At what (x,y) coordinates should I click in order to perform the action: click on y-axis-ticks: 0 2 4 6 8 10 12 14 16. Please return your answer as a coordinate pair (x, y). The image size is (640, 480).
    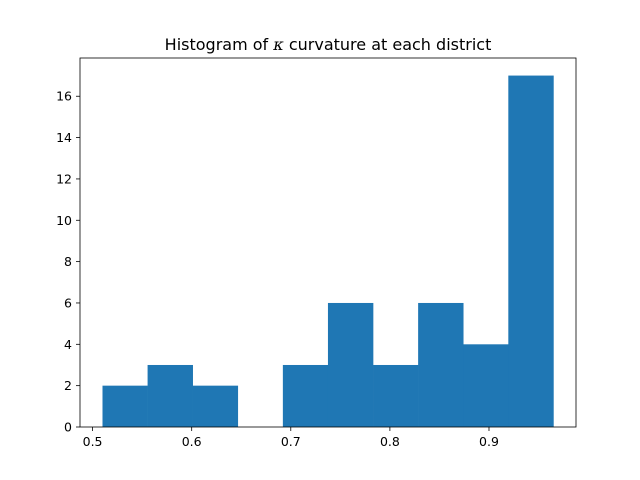
    Looking at the image, I should click on (68, 262).